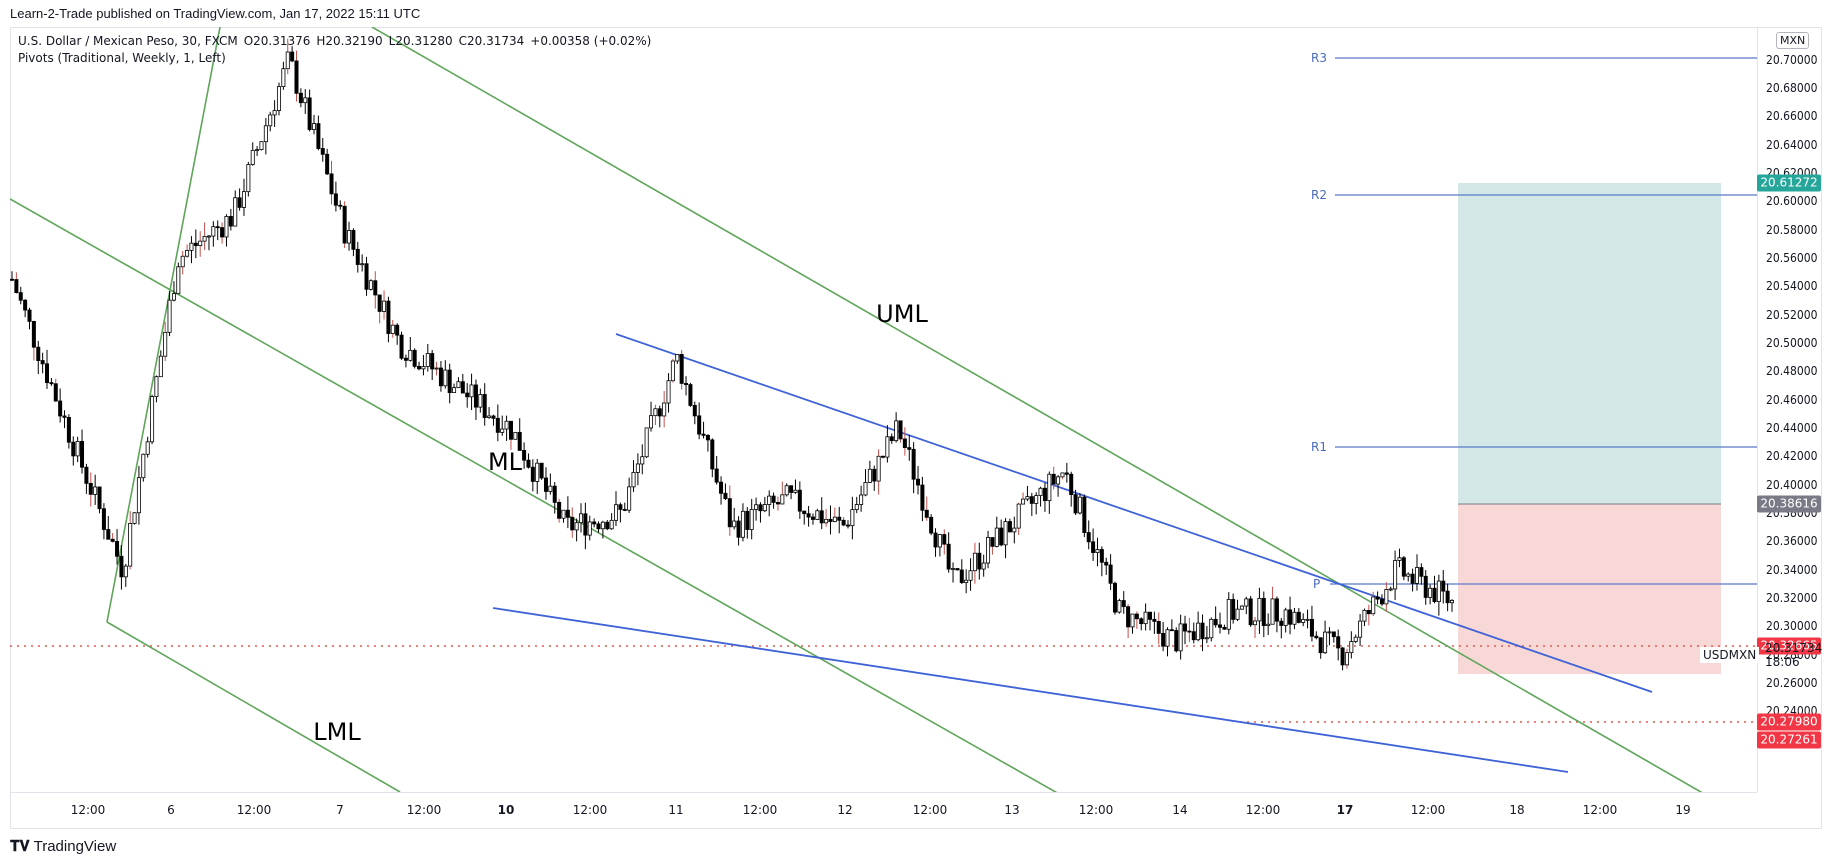 This screenshot has height=866, width=1834. What do you see at coordinates (1180, 810) in the screenshot?
I see `time-tick: 14` at bounding box center [1180, 810].